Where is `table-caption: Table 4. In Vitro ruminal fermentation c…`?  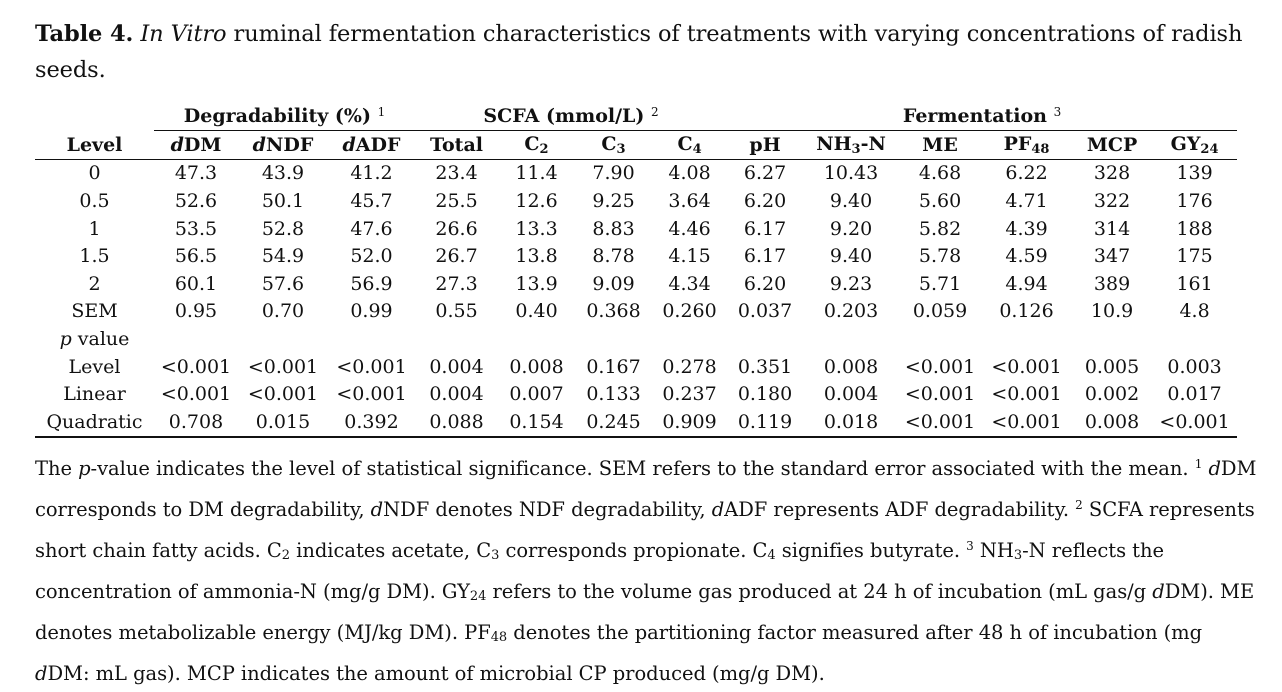
table-caption: Table 4. In Vitro ruminal fermentation c… is located at coordinates (647, 52).